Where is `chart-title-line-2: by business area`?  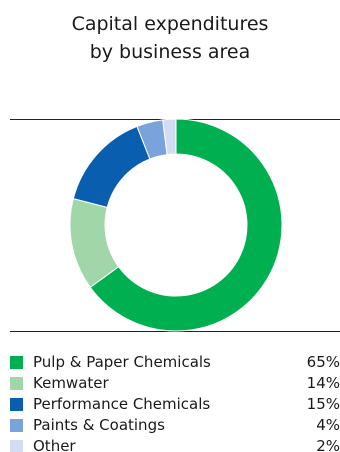 chart-title-line-2: by business area is located at coordinates (170, 52).